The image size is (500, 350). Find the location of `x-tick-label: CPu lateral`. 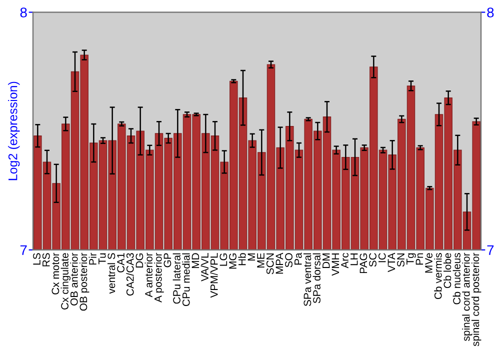

x-tick-label: CPu lateral is located at coordinates (176, 278).